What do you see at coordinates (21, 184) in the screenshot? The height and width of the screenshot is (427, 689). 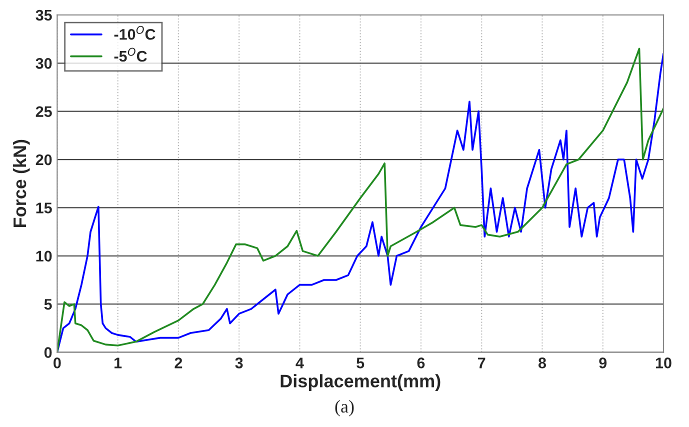 I see `y-axis-title: Force (kN)` at bounding box center [21, 184].